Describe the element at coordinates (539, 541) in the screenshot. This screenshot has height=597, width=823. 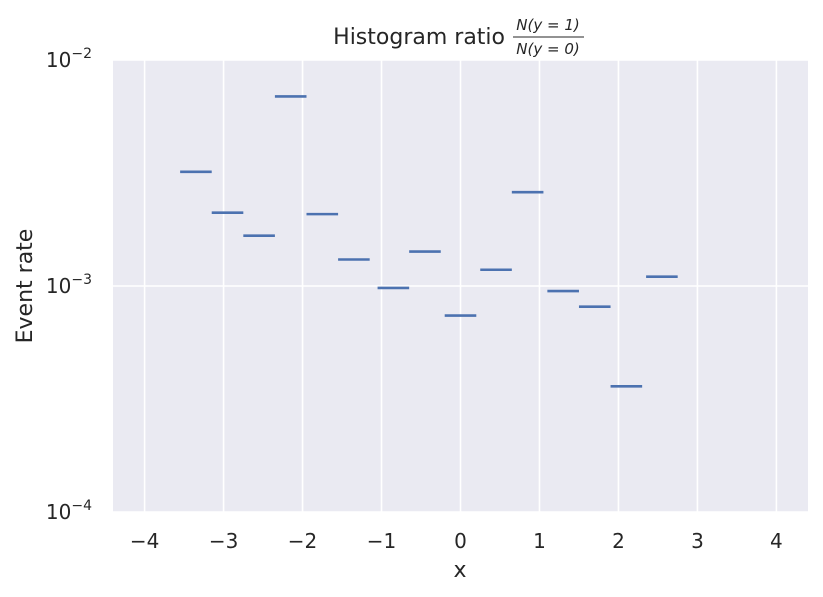
I see `x-tick-label: 1` at that location.